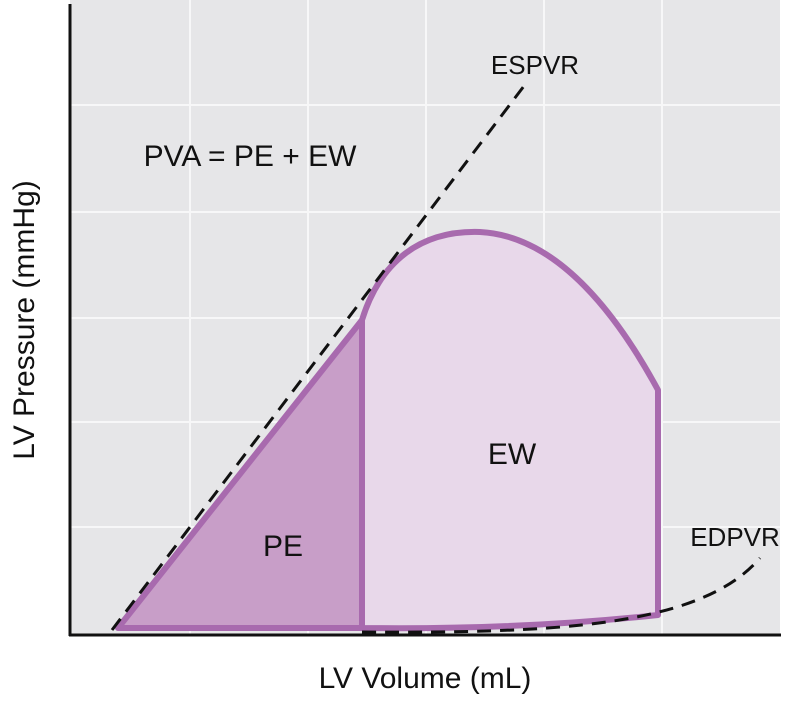  Describe the element at coordinates (735, 537) in the screenshot. I see `edpvr-label: EDPVR` at that location.